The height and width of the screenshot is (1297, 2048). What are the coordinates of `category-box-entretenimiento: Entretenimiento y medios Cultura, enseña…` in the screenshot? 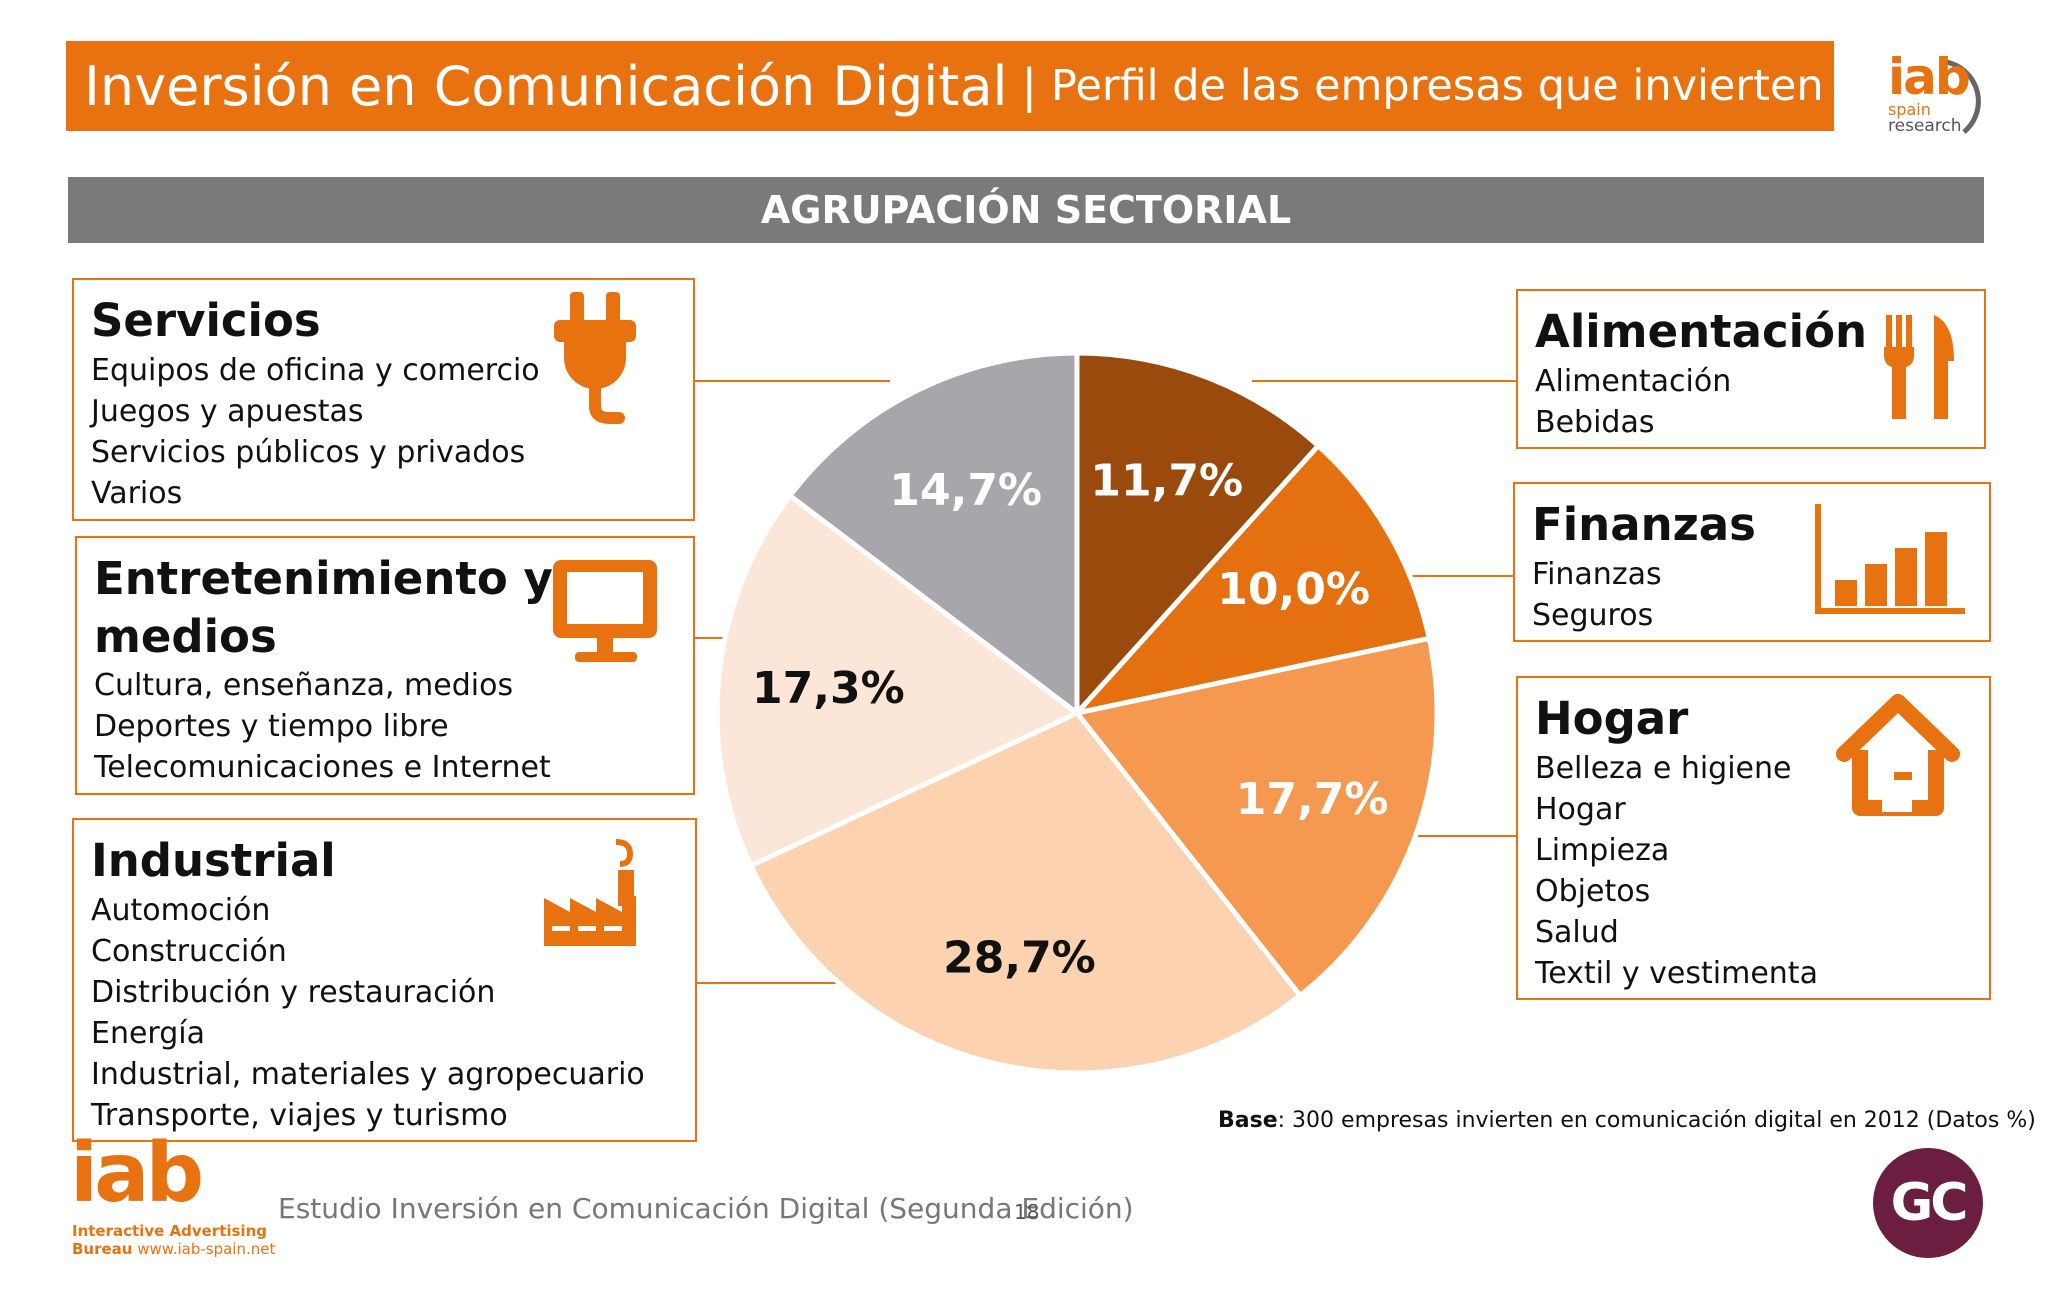 It's located at (385, 665).